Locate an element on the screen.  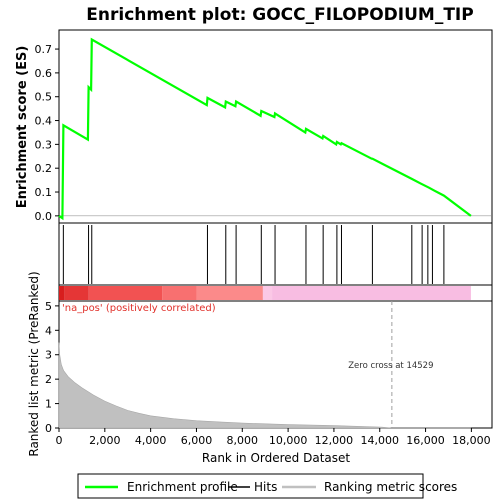
metric-y-tick-label: 3 is located at coordinates (48, 355).